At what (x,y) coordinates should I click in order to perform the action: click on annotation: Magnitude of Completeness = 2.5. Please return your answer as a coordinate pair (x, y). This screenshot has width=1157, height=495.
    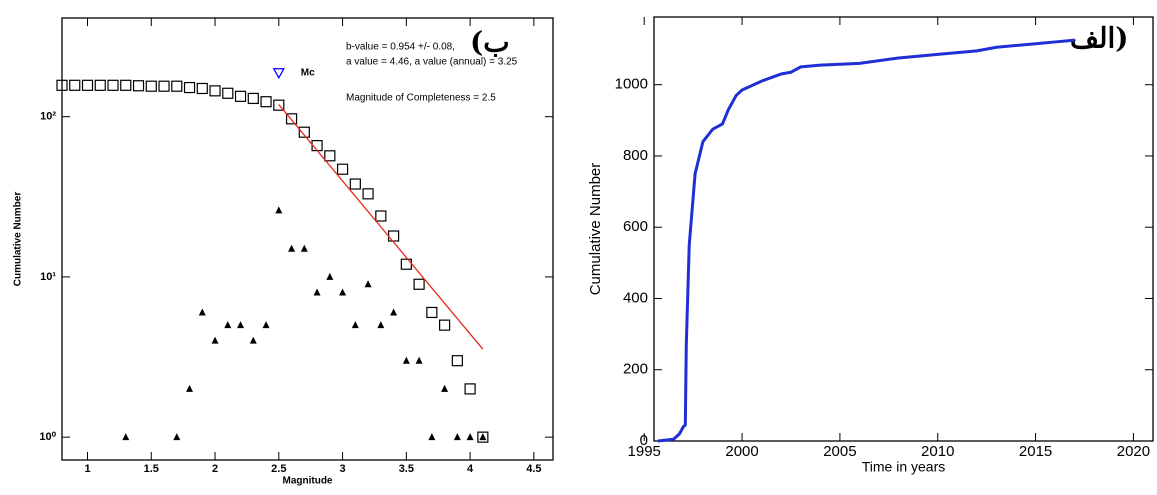
    Looking at the image, I should click on (421, 98).